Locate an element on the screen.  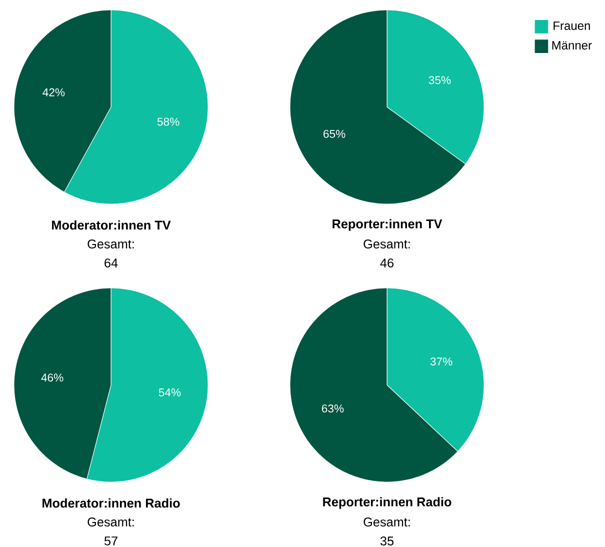
text: Reporter:innen TV is located at coordinates (387, 225).